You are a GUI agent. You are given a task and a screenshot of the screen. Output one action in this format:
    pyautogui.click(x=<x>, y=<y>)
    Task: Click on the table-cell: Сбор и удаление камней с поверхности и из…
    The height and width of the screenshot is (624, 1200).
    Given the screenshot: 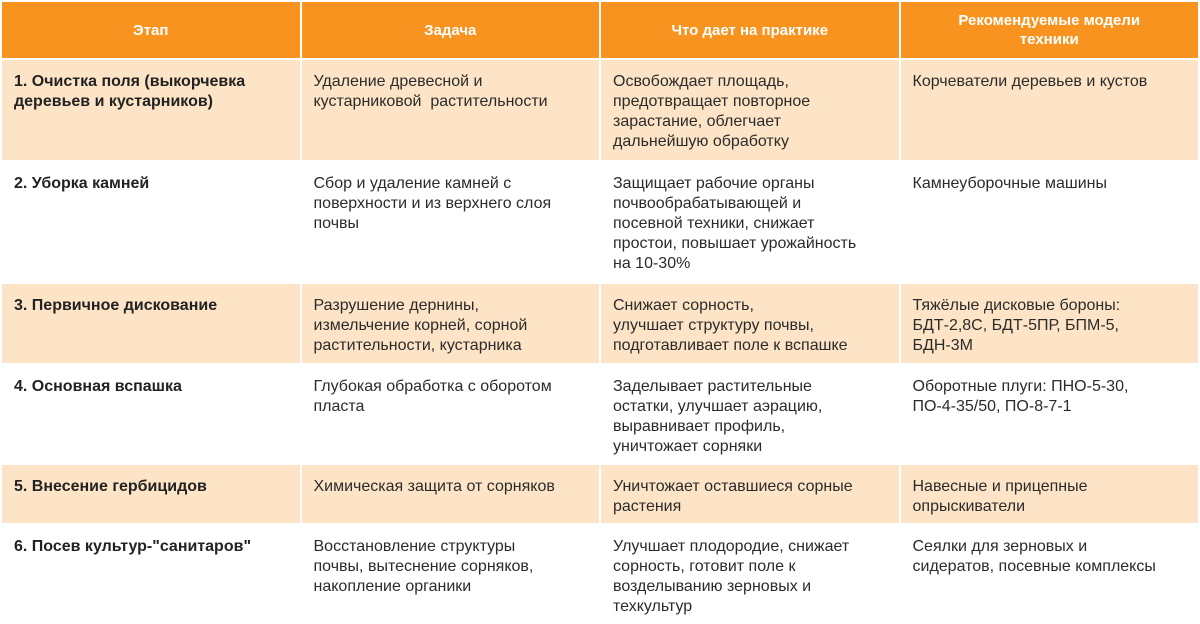 What is the action you would take?
    pyautogui.click(x=450, y=222)
    